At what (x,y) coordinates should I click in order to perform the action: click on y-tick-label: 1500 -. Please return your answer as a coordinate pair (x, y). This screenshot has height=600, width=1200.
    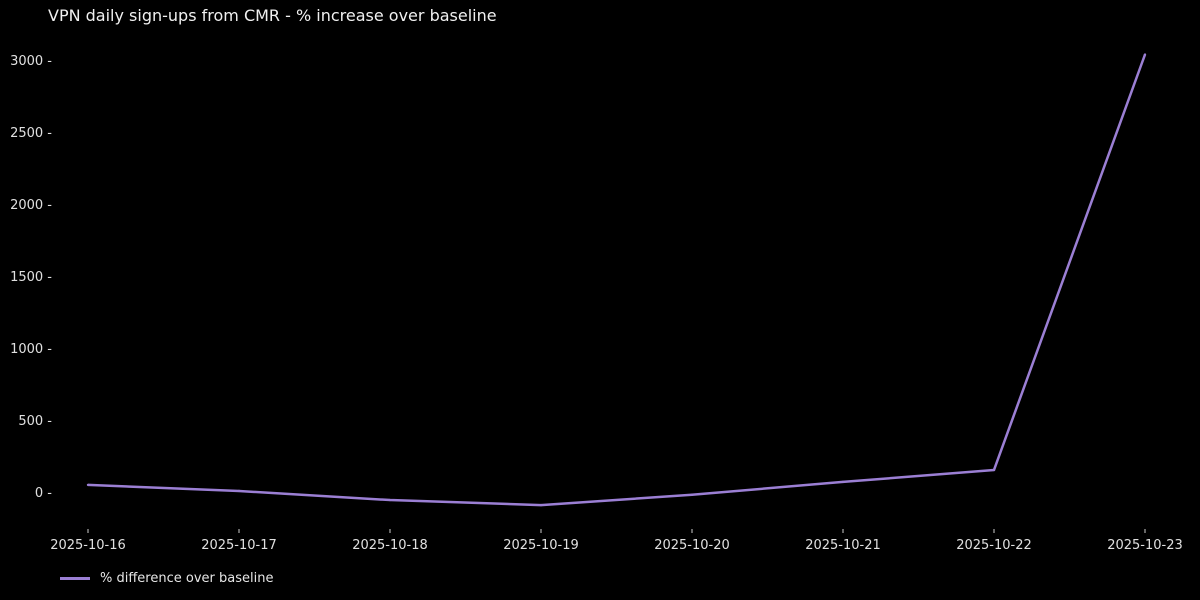
    Looking at the image, I should click on (31, 277).